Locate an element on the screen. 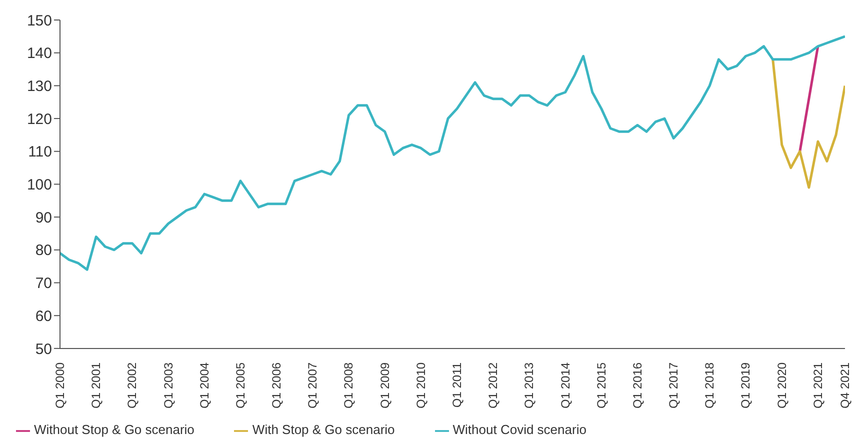 This screenshot has height=443, width=855. x-tick-label: Q1 2008 is located at coordinates (349, 385).